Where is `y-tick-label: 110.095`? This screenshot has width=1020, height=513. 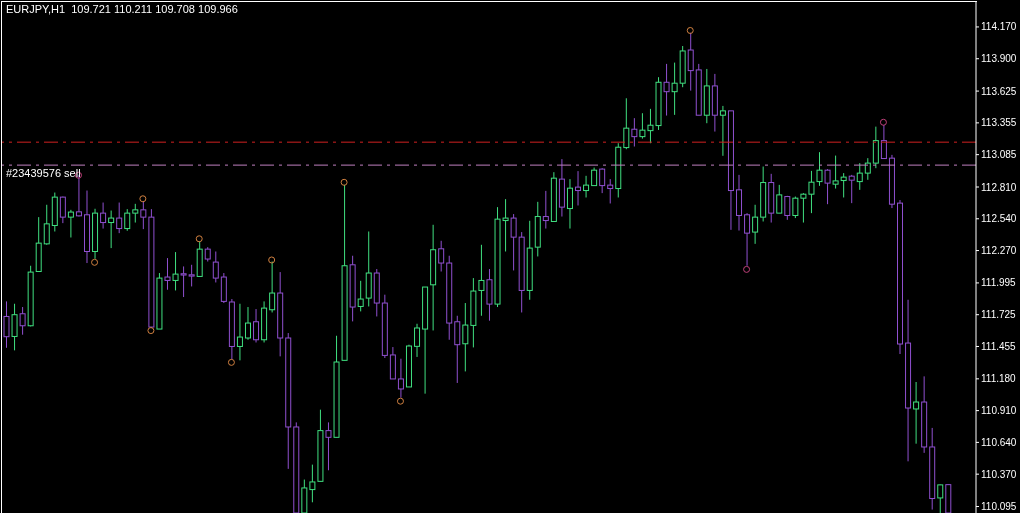
y-tick-label: 110.095 is located at coordinates (999, 507).